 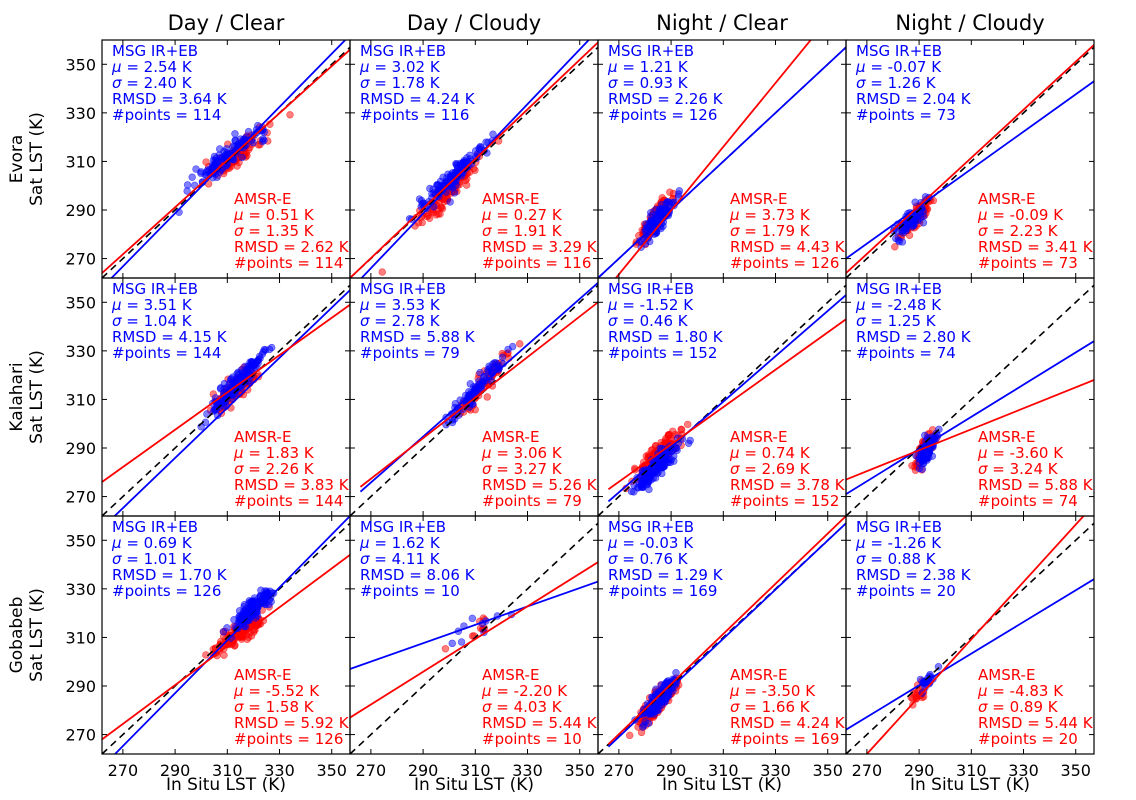 What do you see at coordinates (17, 396) in the screenshot?
I see `row-site-label: Kalahari` at bounding box center [17, 396].